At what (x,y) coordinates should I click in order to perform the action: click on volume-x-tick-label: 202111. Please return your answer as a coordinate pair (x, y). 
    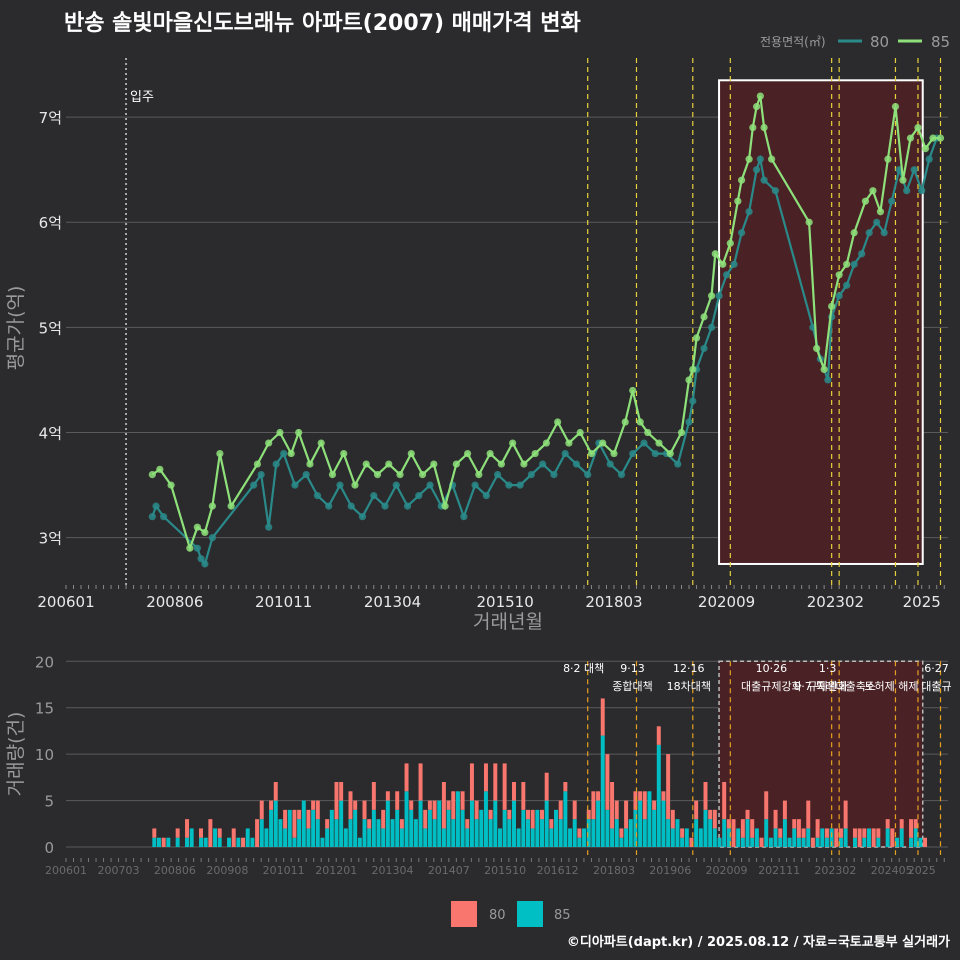
    Looking at the image, I should click on (779, 870).